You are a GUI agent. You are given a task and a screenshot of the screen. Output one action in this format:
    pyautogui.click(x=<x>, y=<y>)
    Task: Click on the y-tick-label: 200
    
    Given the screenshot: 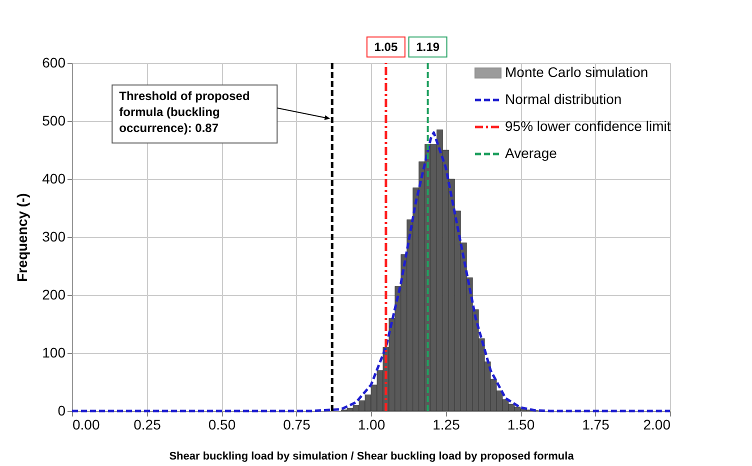 What is the action you would take?
    pyautogui.click(x=54, y=294)
    